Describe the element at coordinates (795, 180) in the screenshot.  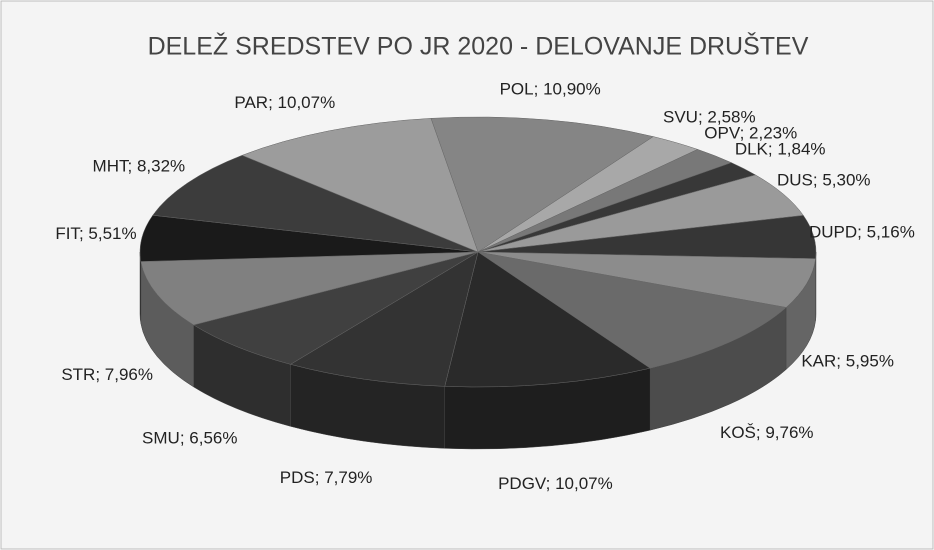
I see `category-name: DUS` at that location.